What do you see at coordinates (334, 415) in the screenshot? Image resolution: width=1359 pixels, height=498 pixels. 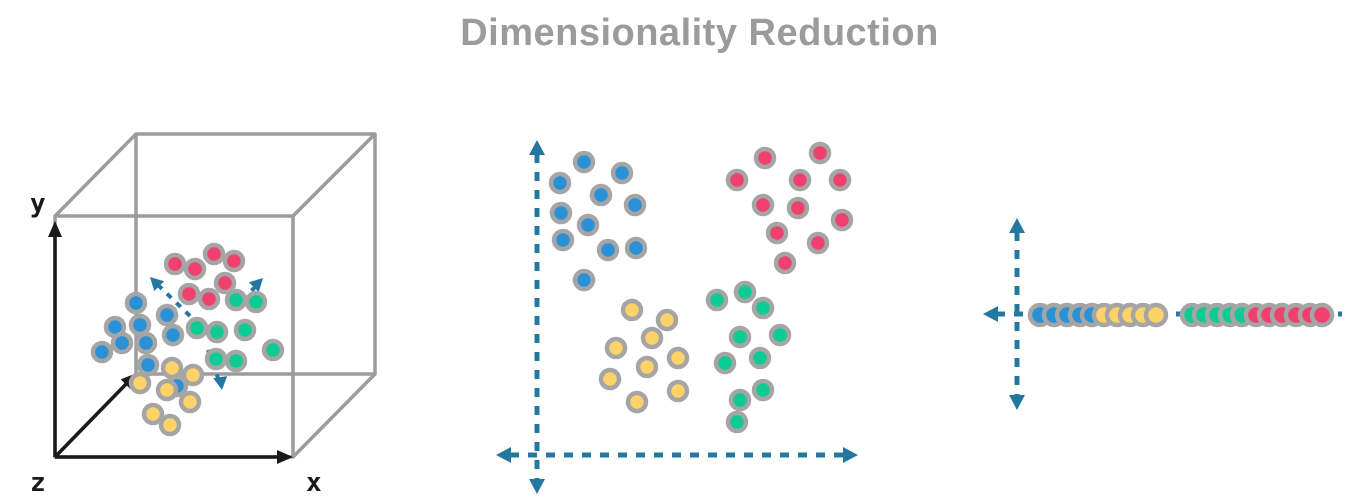 I see `cube-edge-bottom-right` at bounding box center [334, 415].